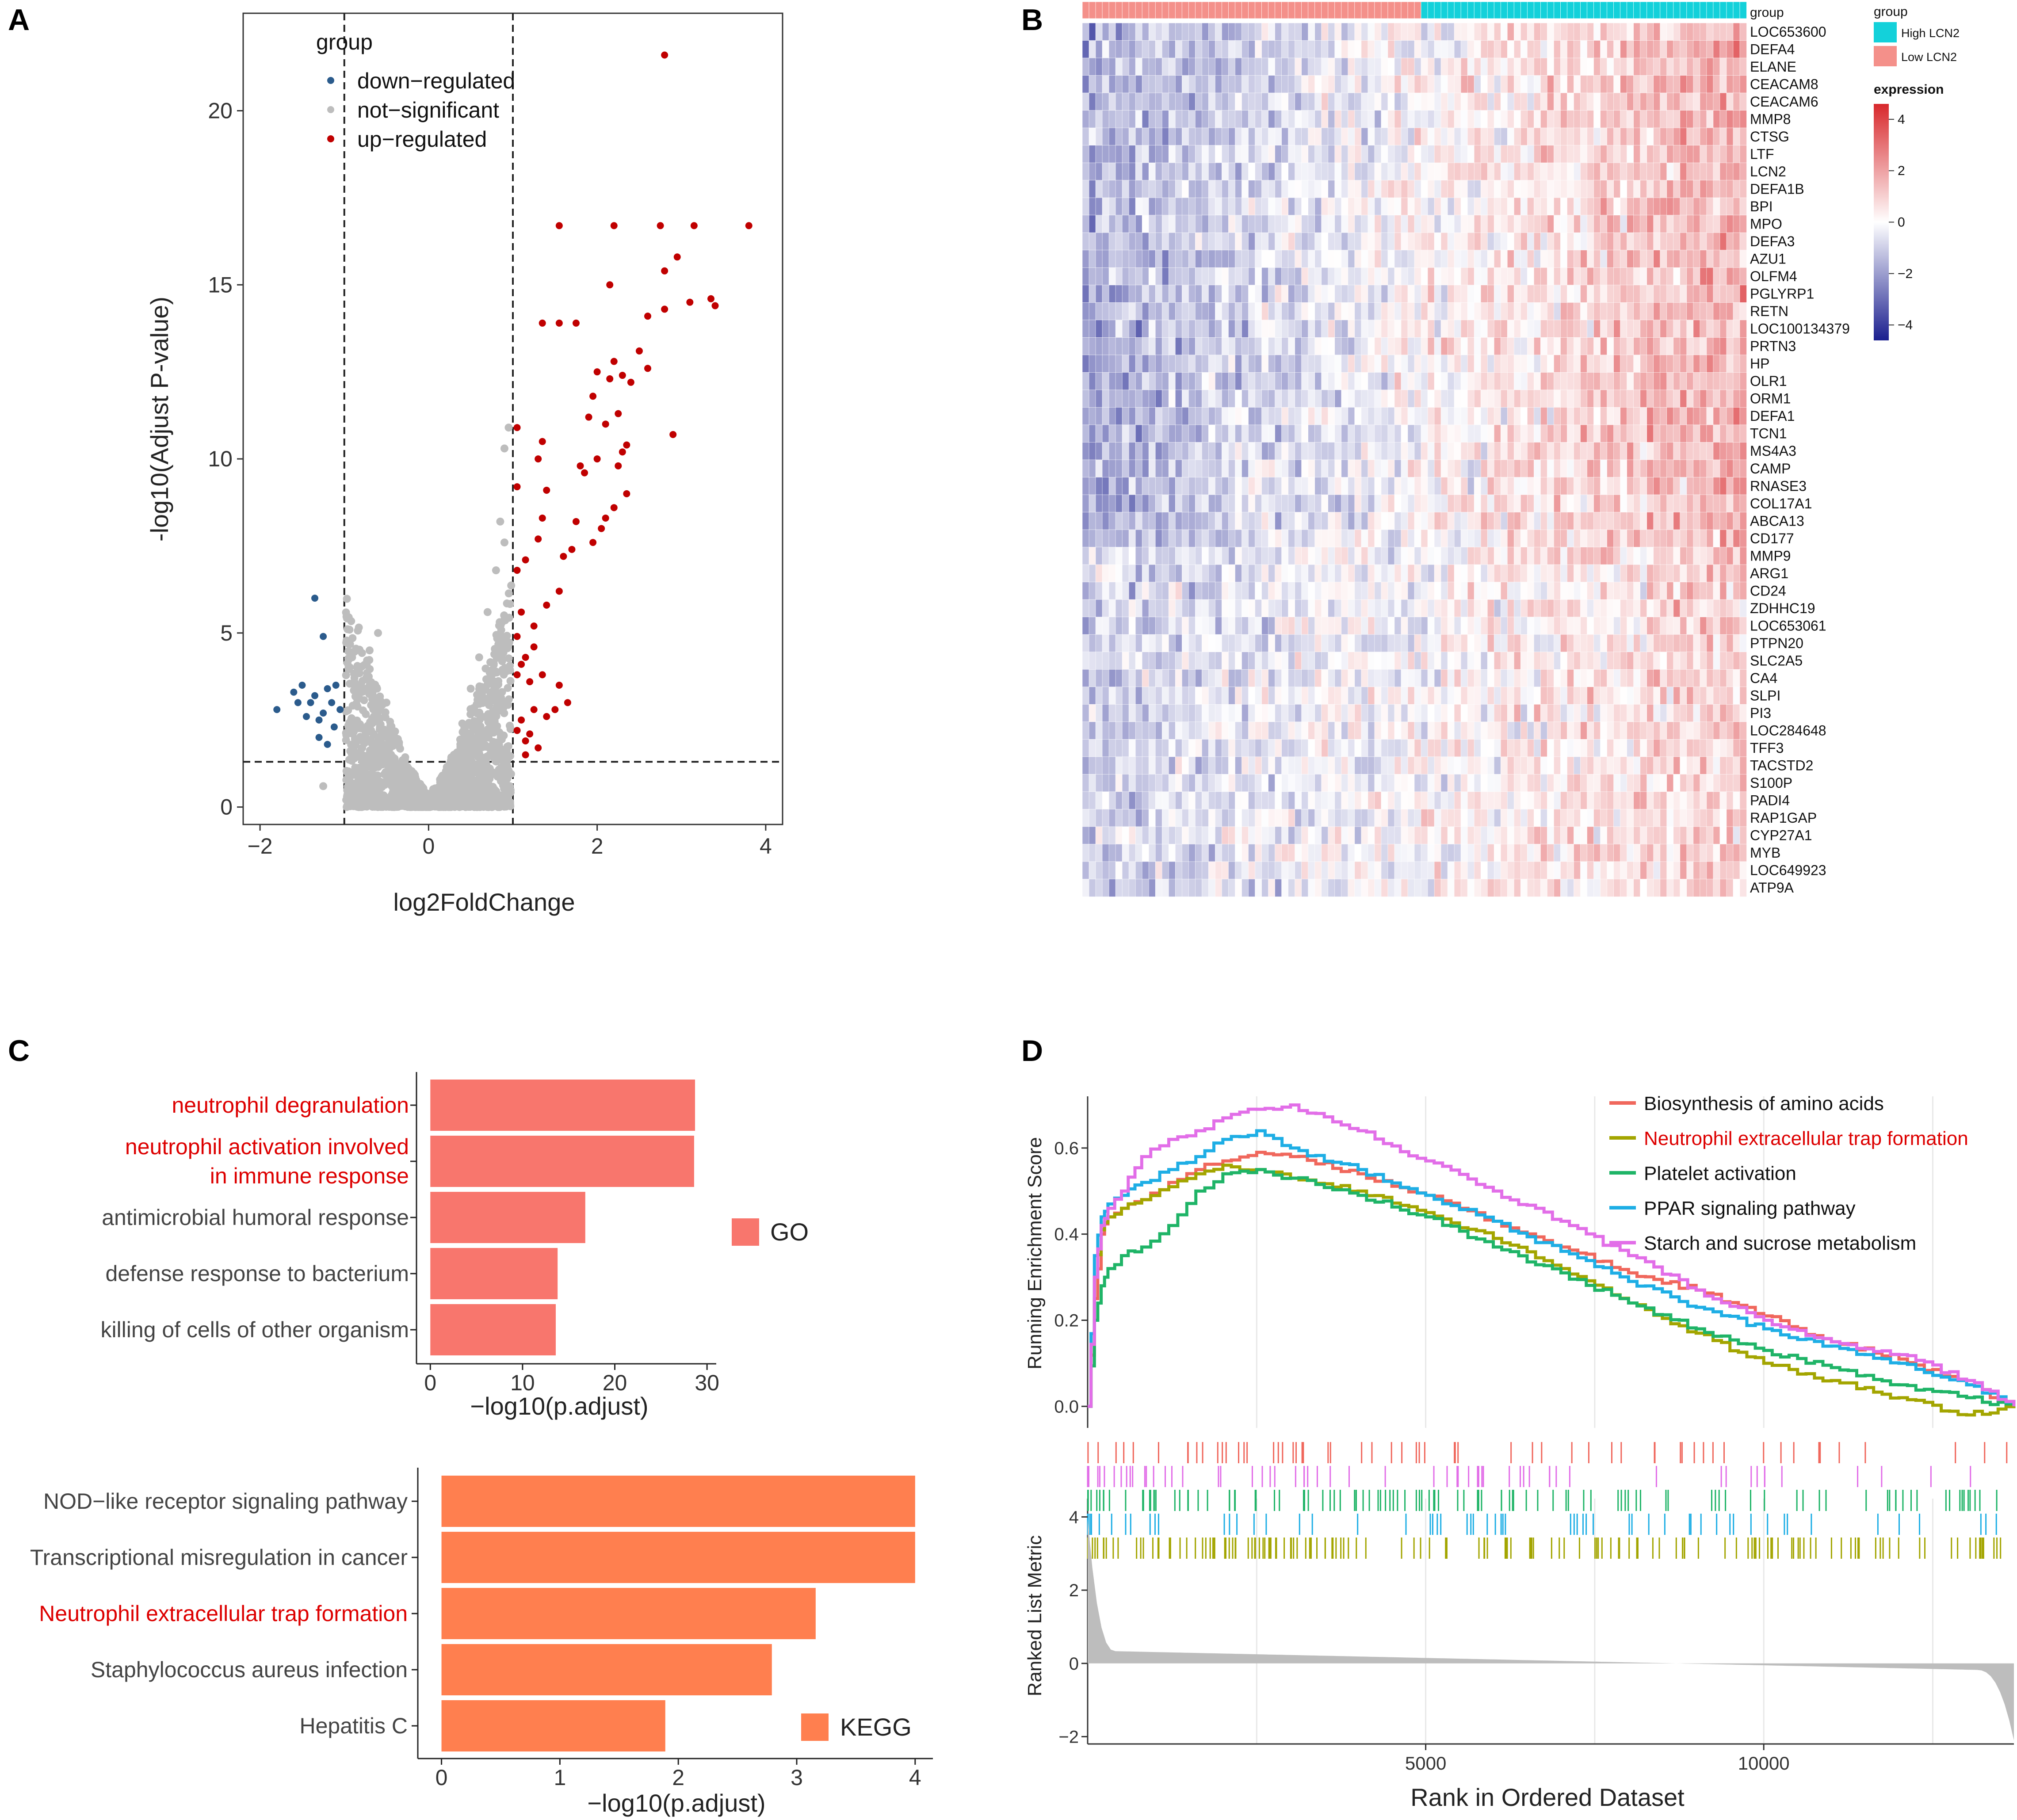  What do you see at coordinates (315, 598) in the screenshot?
I see `volcano-point-down` at bounding box center [315, 598].